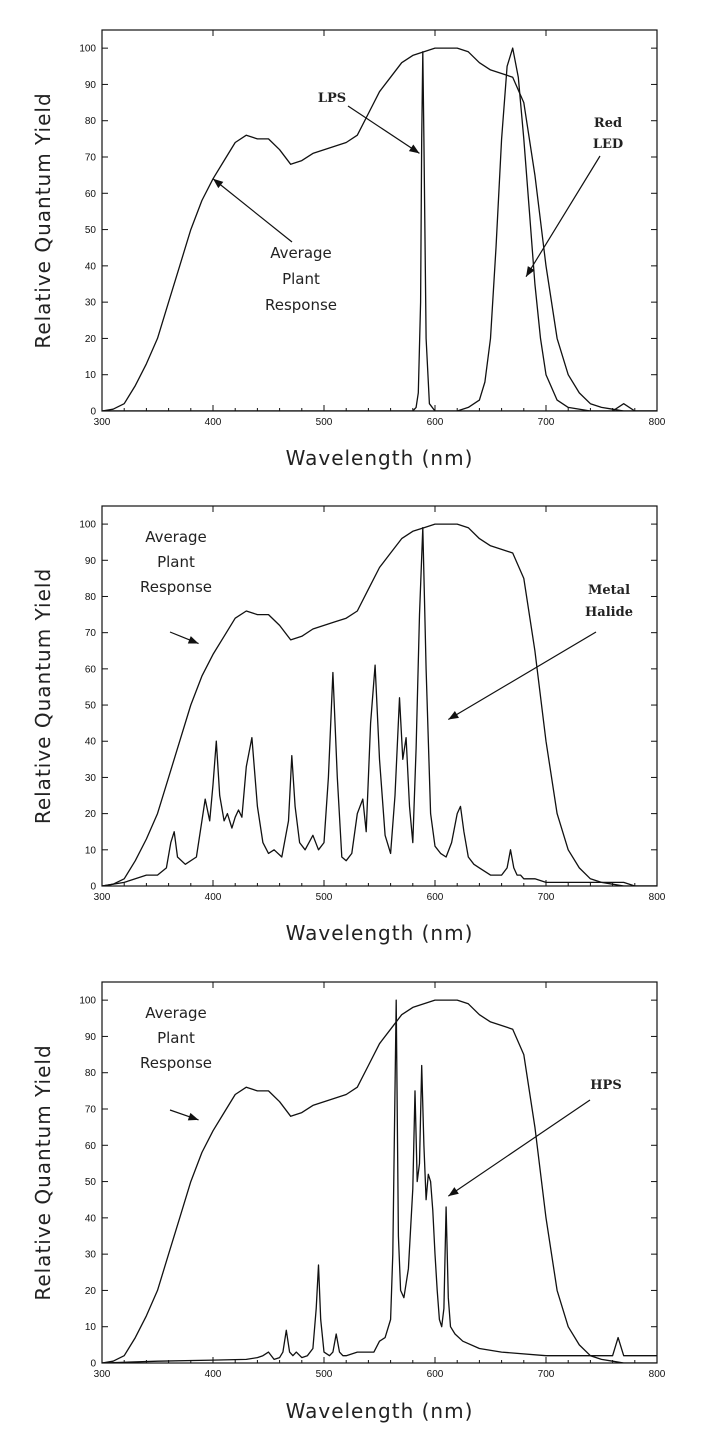 The height and width of the screenshot is (1435, 713). I want to click on annotation-text: HPS, so click(605, 1085).